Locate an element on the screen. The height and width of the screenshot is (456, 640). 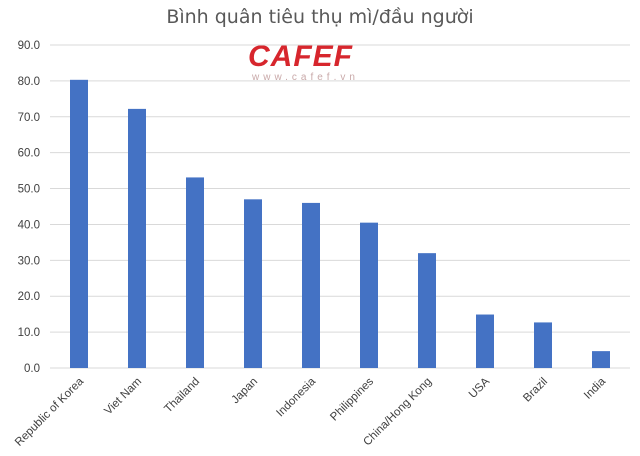
x-category-label: Indonesia is located at coordinates (296, 397).